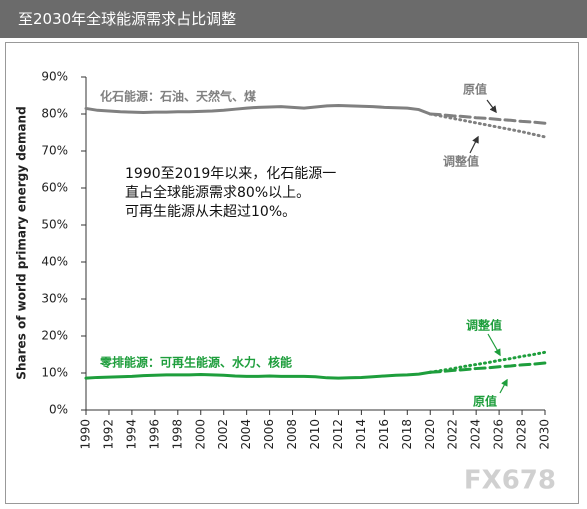  I want to click on chart-title: 至2030年全球能源需求占比调整, so click(293, 19).